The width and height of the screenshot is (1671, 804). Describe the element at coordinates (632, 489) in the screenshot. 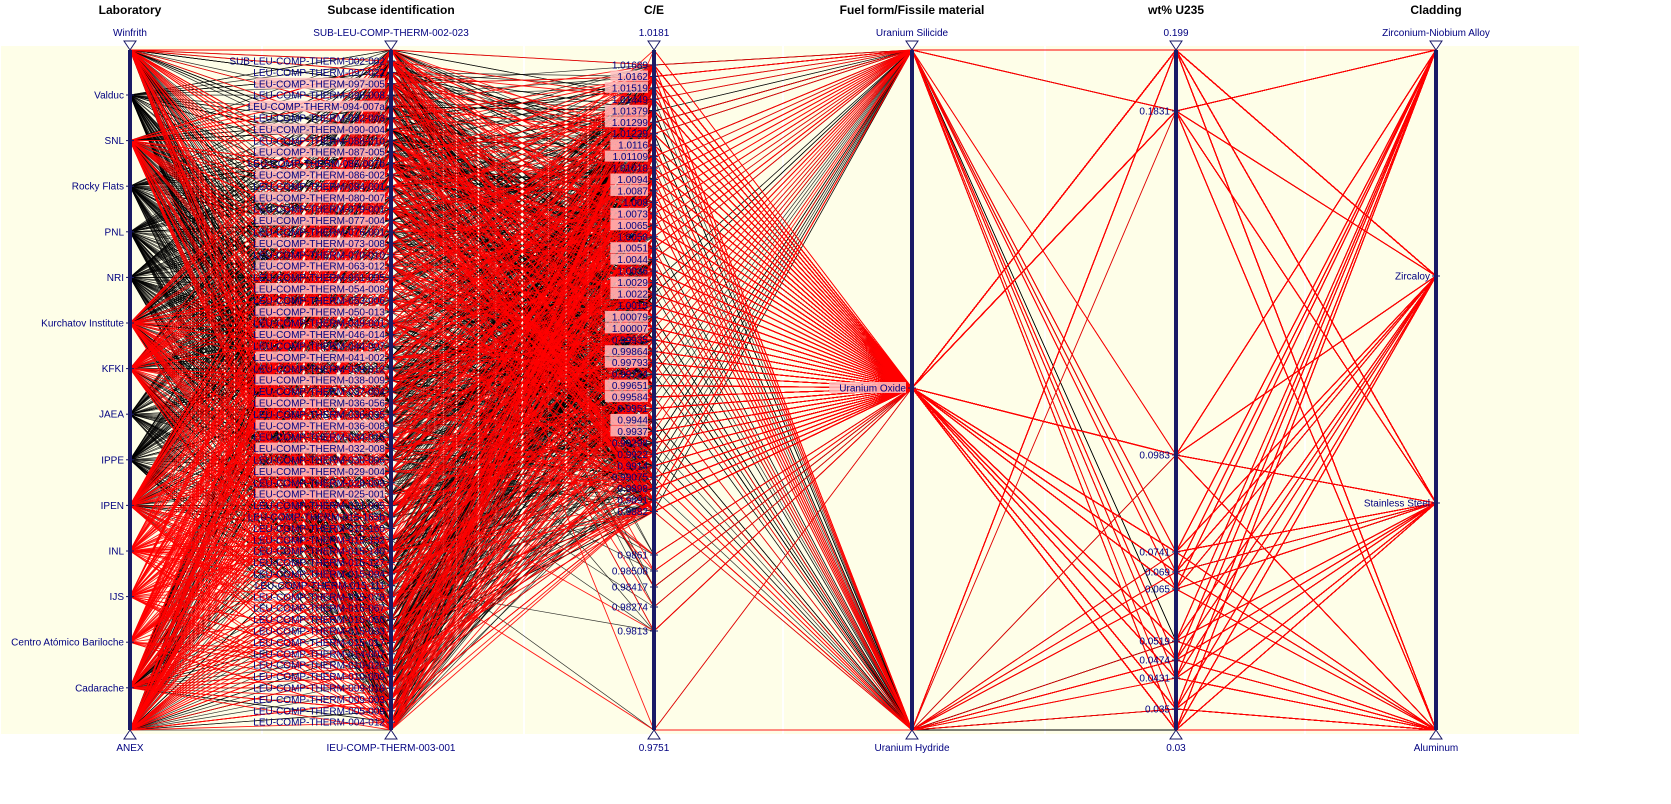

I see `tick-label: 0.9898` at that location.